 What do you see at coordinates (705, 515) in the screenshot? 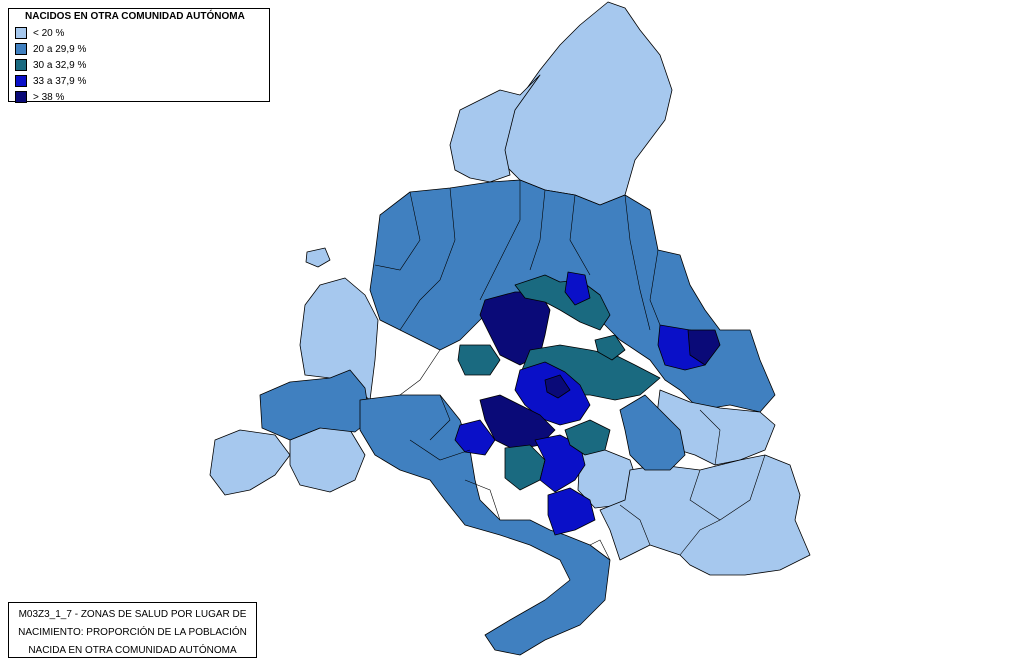
I see `zone-southeast-light` at bounding box center [705, 515].